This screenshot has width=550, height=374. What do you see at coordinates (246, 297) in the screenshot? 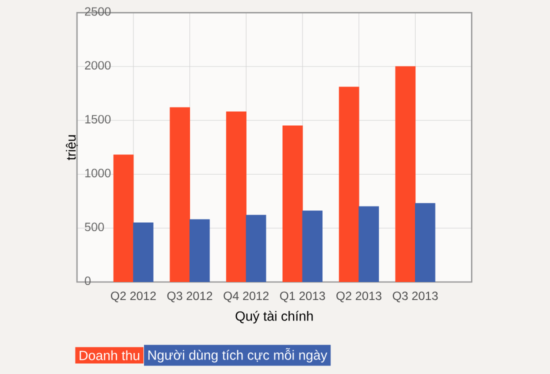
I see `x-tick-label: Q4 2012` at bounding box center [246, 297].